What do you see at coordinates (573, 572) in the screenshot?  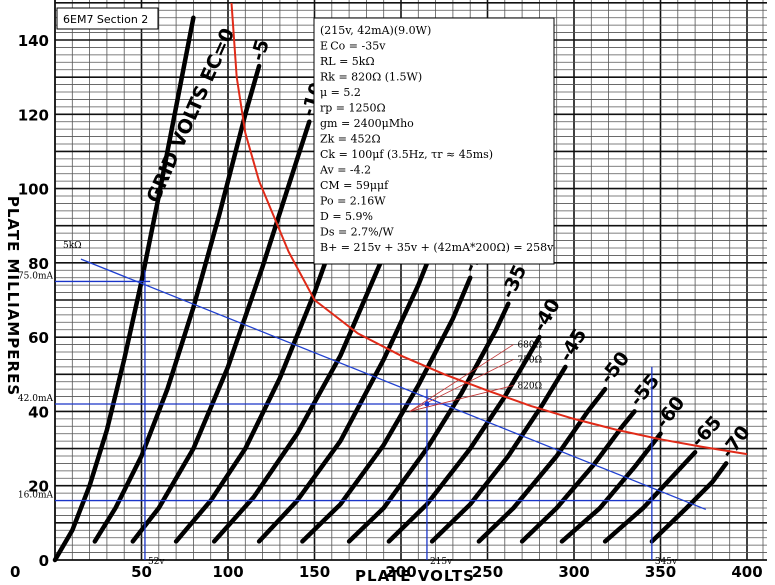 I see `x-tick-label: 300` at bounding box center [573, 572].